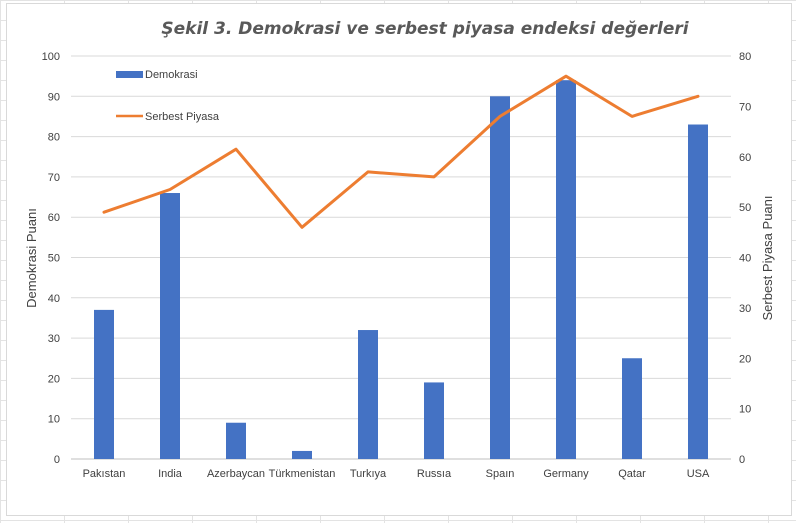 This screenshot has width=796, height=523. Describe the element at coordinates (236, 474) in the screenshot. I see `category-tick-label: Azerbaycan` at that location.